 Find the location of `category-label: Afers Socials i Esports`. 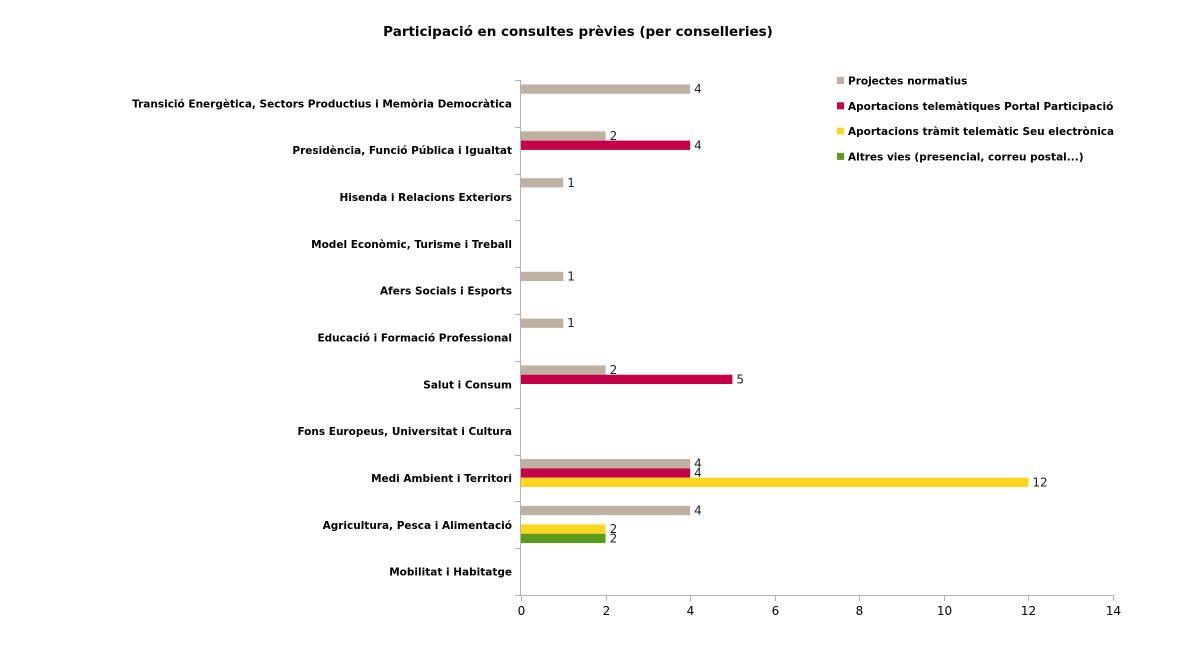

category-label: Afers Socials i Esports is located at coordinates (446, 292).